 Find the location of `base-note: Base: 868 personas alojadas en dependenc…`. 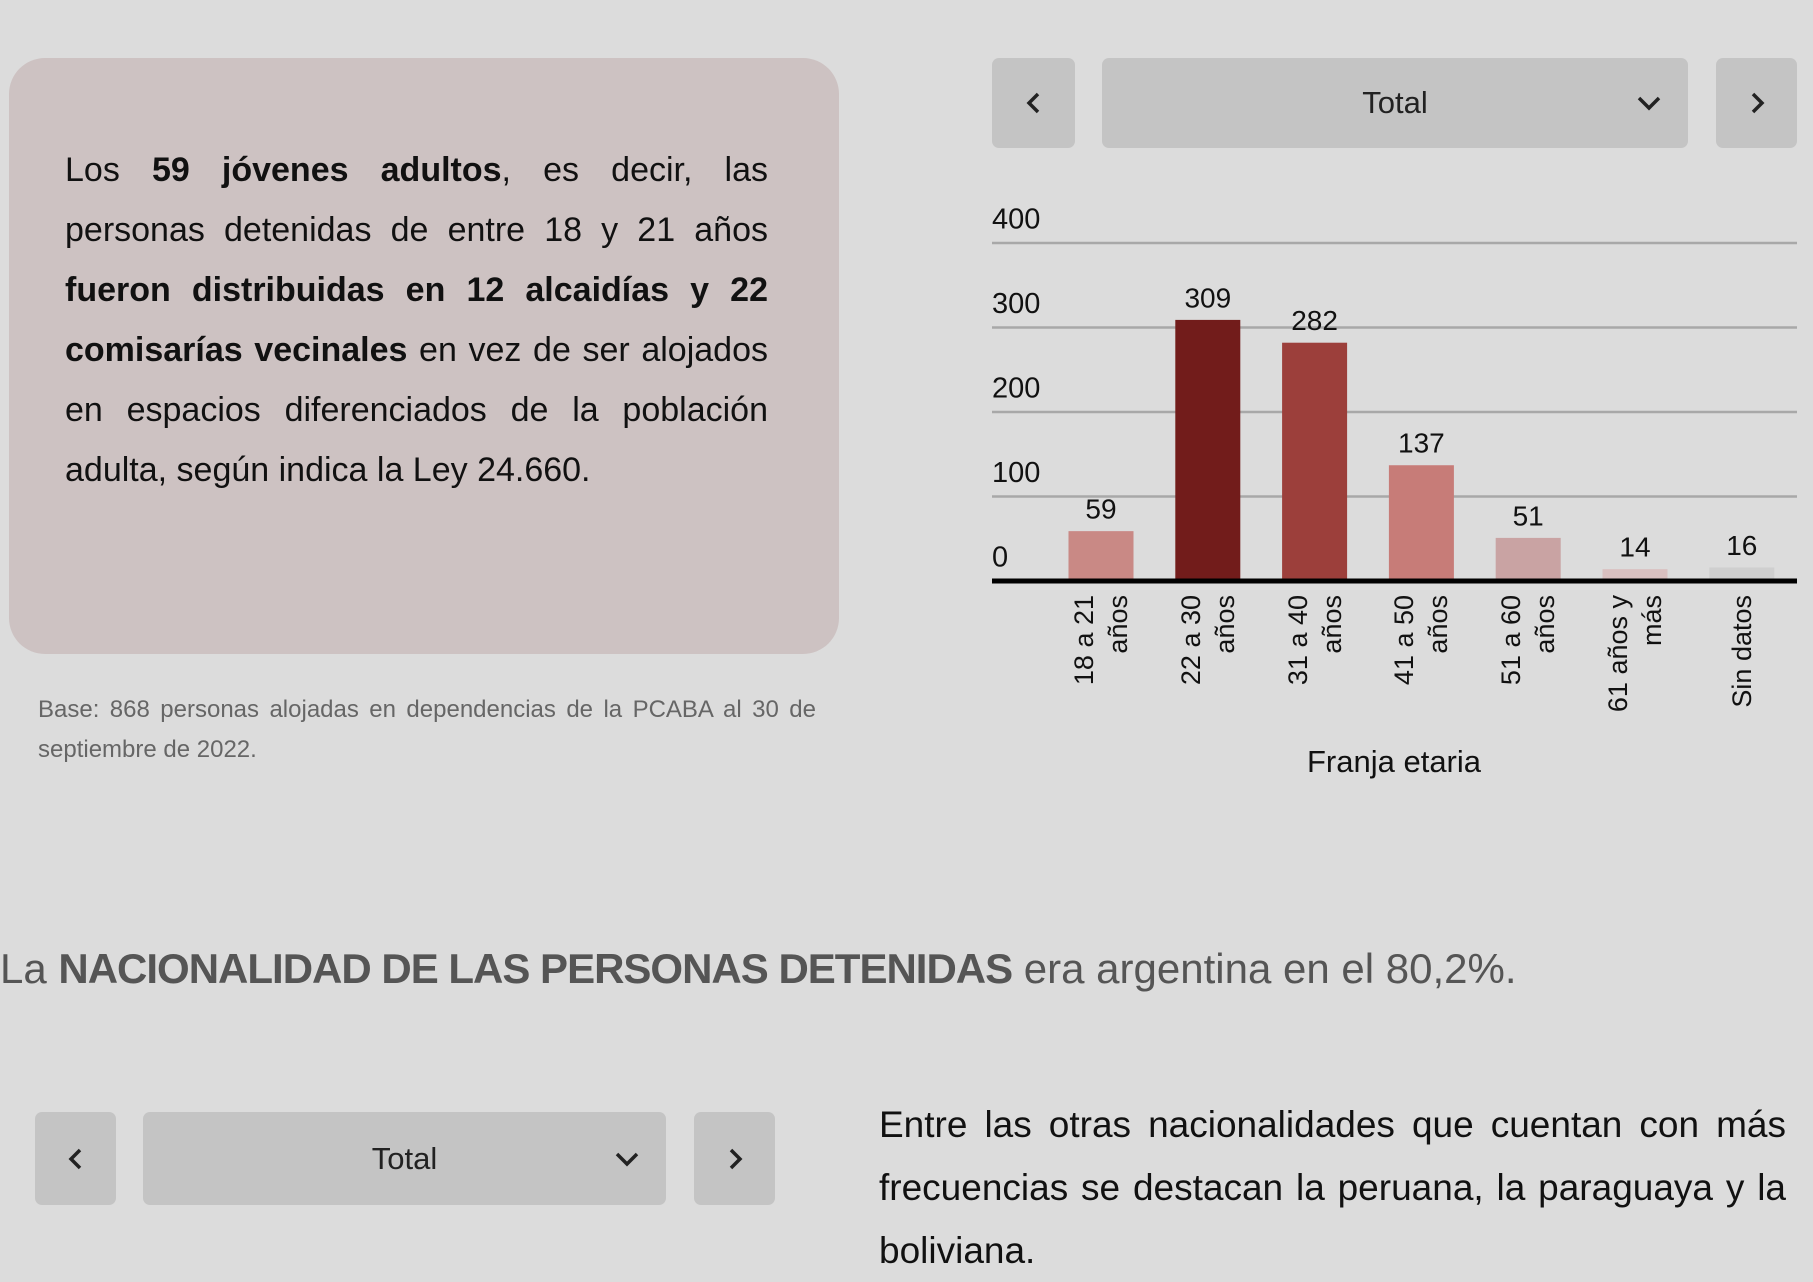

base-note: Base: 868 personas alojadas en dependenc… is located at coordinates (427, 729).